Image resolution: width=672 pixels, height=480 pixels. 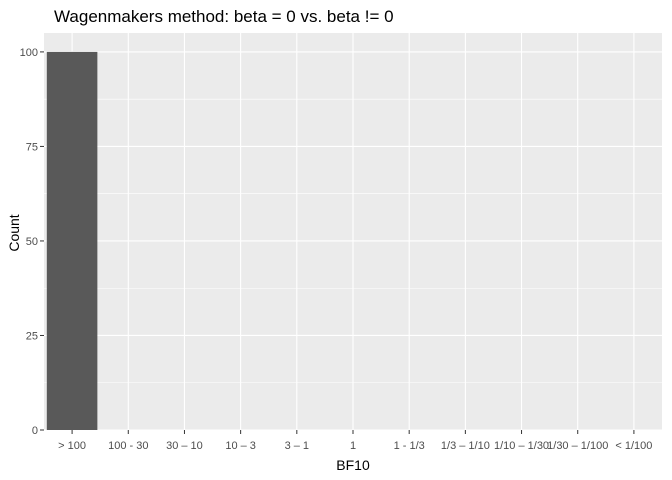 I want to click on bars, so click(x=72, y=241).